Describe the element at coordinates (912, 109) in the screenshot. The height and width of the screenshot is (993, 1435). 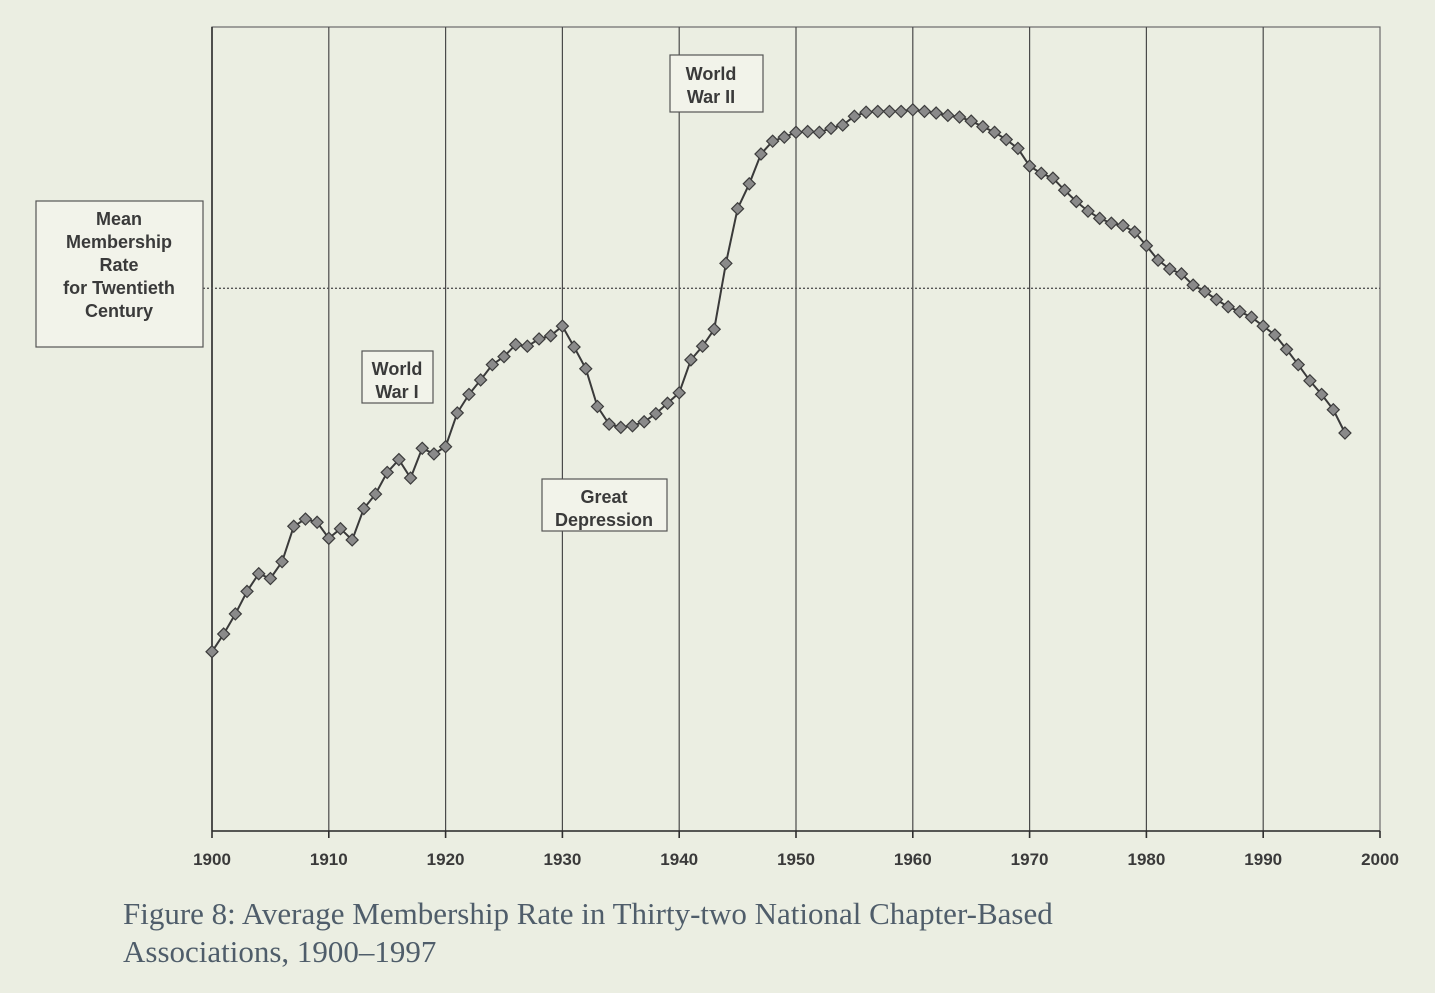
I see `data-point-1960` at that location.